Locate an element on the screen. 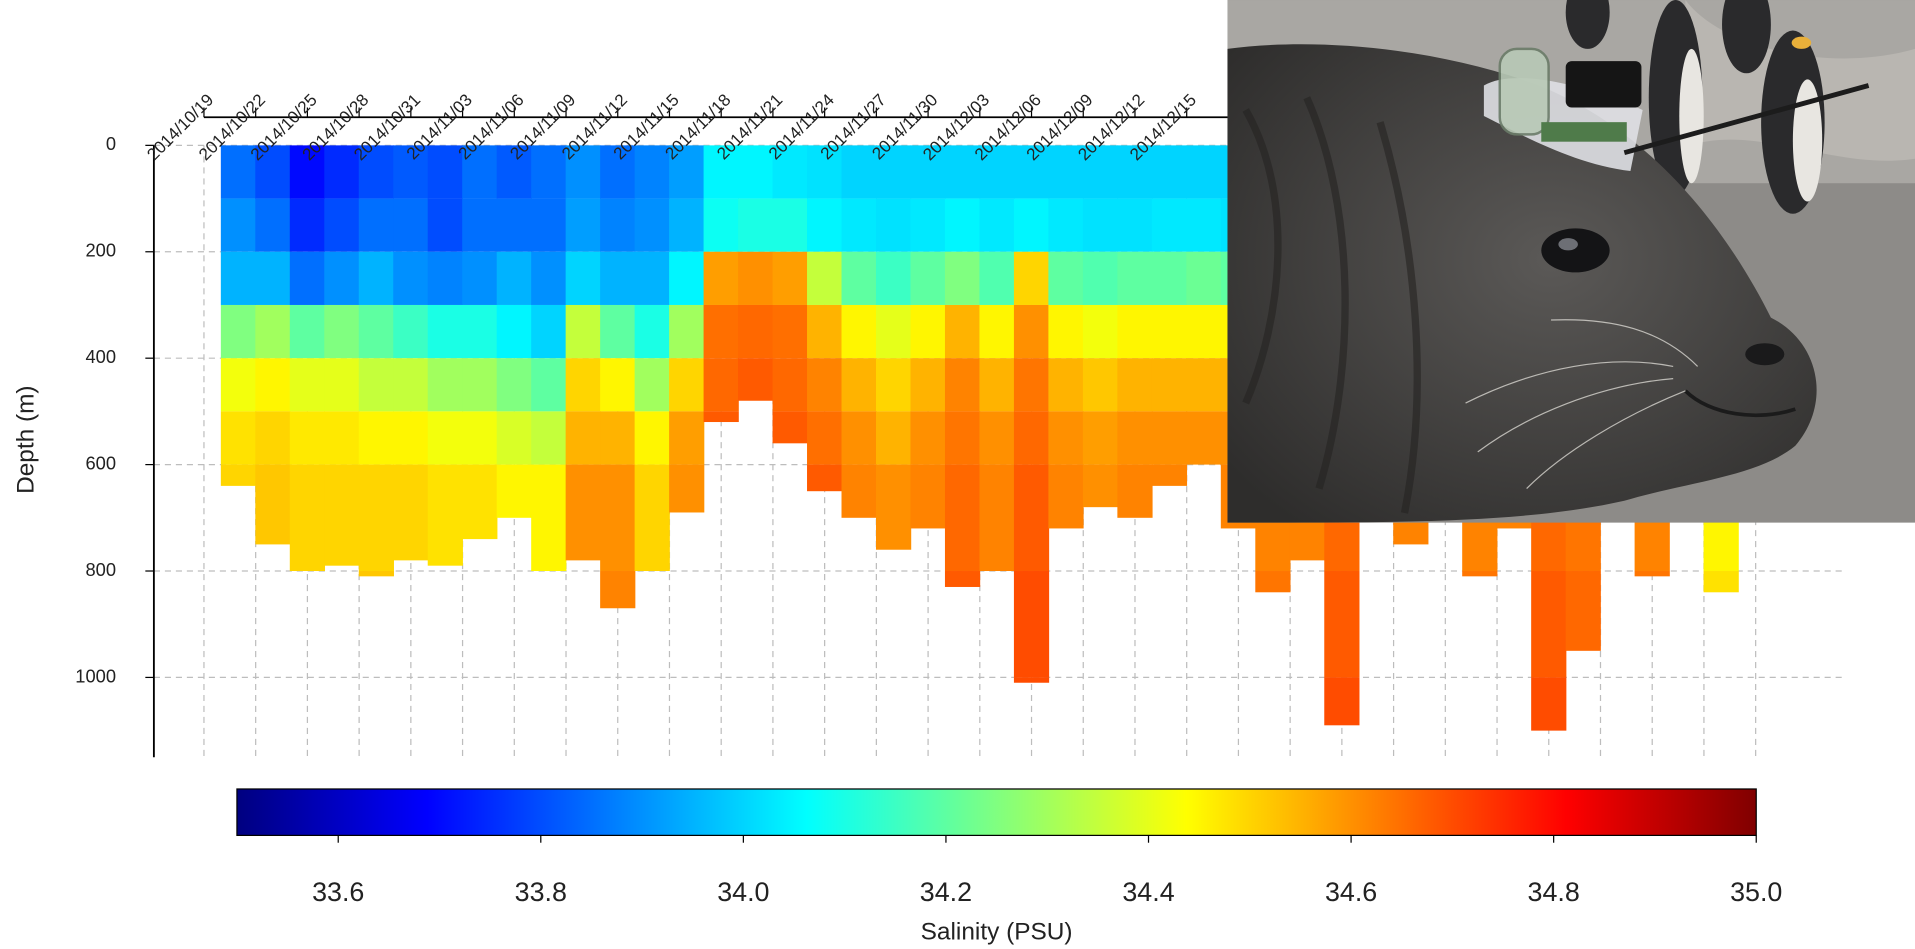  colorbar-tick-label: 34.8 is located at coordinates (1554, 892).